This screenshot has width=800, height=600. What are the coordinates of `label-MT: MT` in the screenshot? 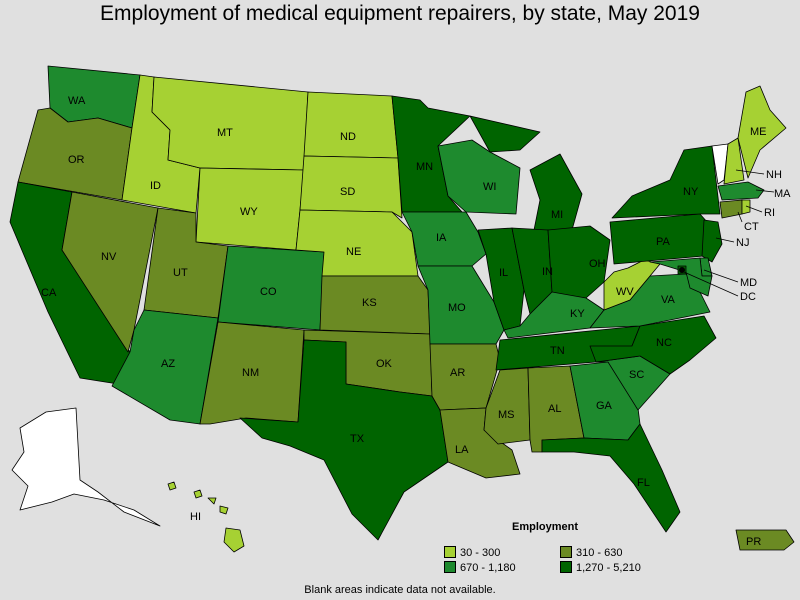 It's located at (225, 133).